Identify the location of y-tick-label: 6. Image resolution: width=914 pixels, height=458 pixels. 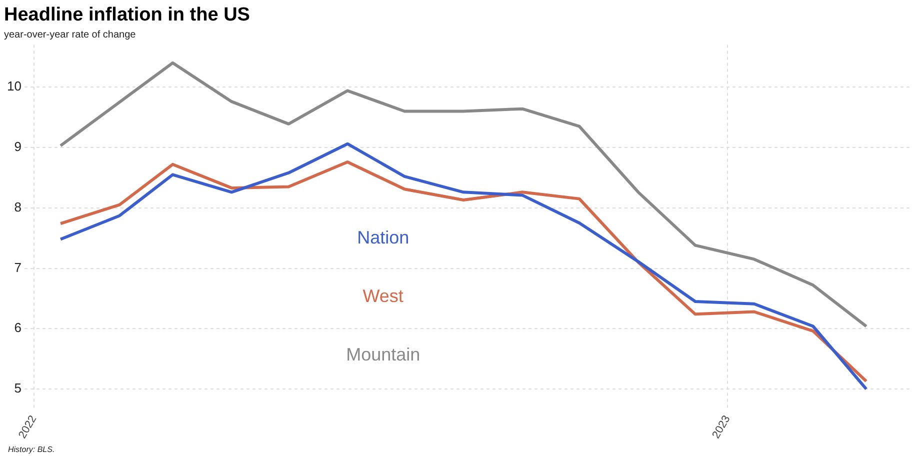
(18, 328).